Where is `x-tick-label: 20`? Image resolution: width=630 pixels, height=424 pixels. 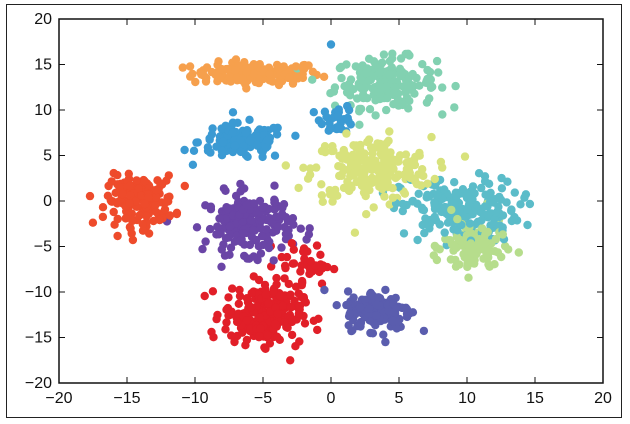 x-tick-label: 20 is located at coordinates (603, 398).